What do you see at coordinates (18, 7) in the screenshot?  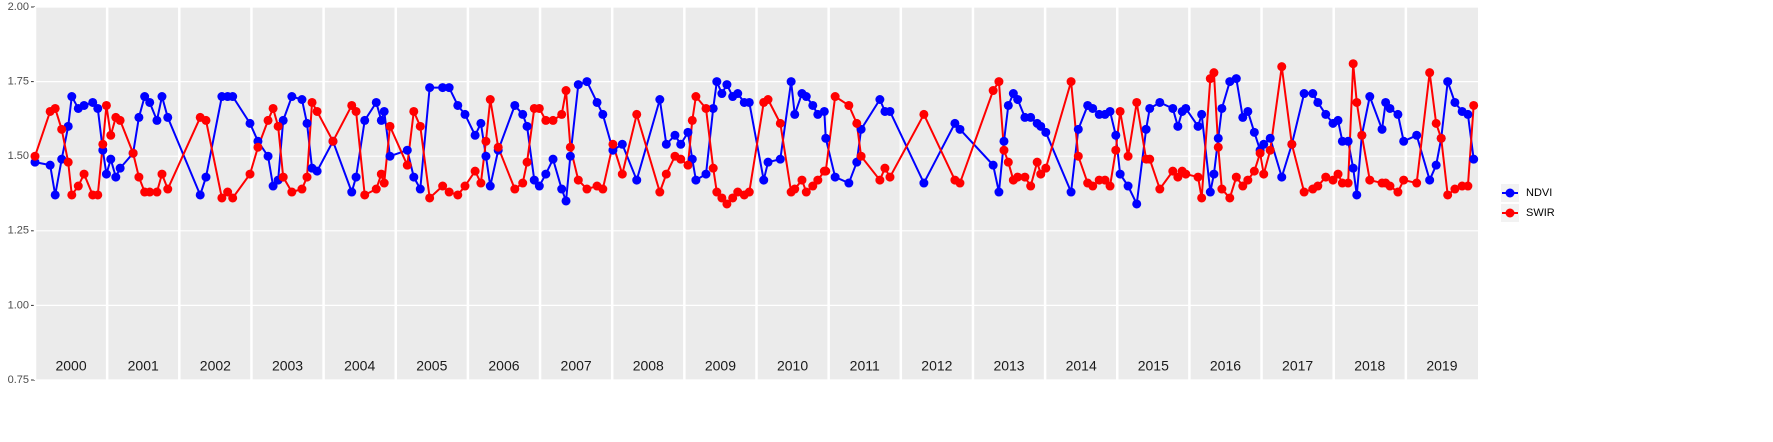 I see `y-tick-label: 2.00` at bounding box center [18, 7].